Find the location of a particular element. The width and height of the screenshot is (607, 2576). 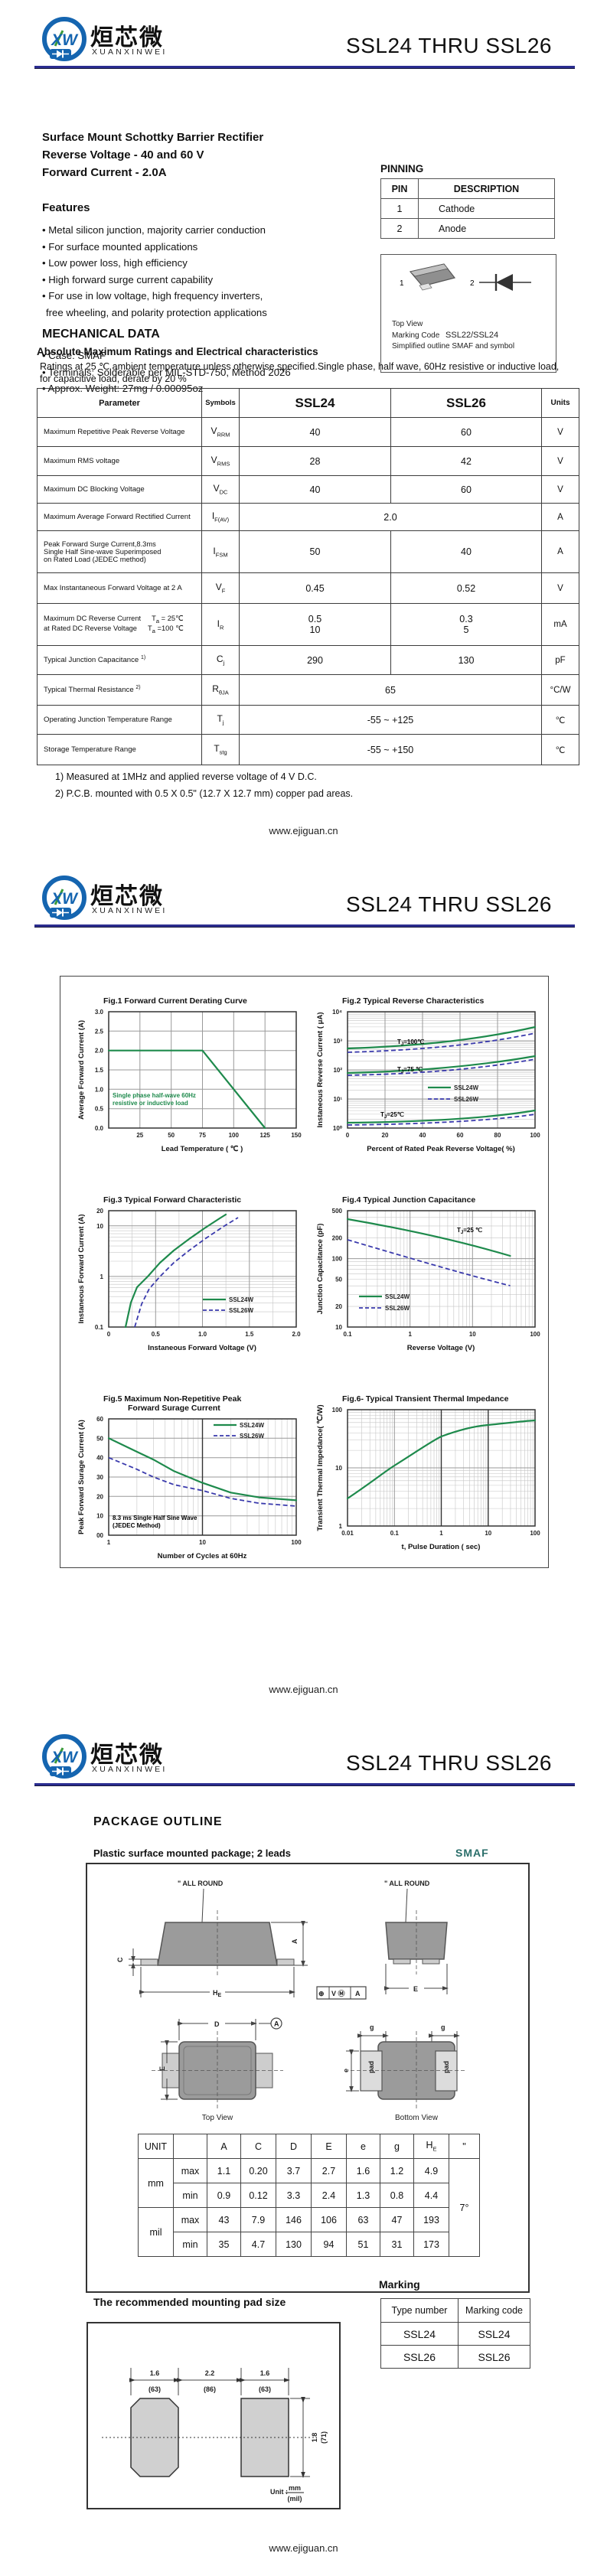

smd-package-drawing is located at coordinates (433, 277).